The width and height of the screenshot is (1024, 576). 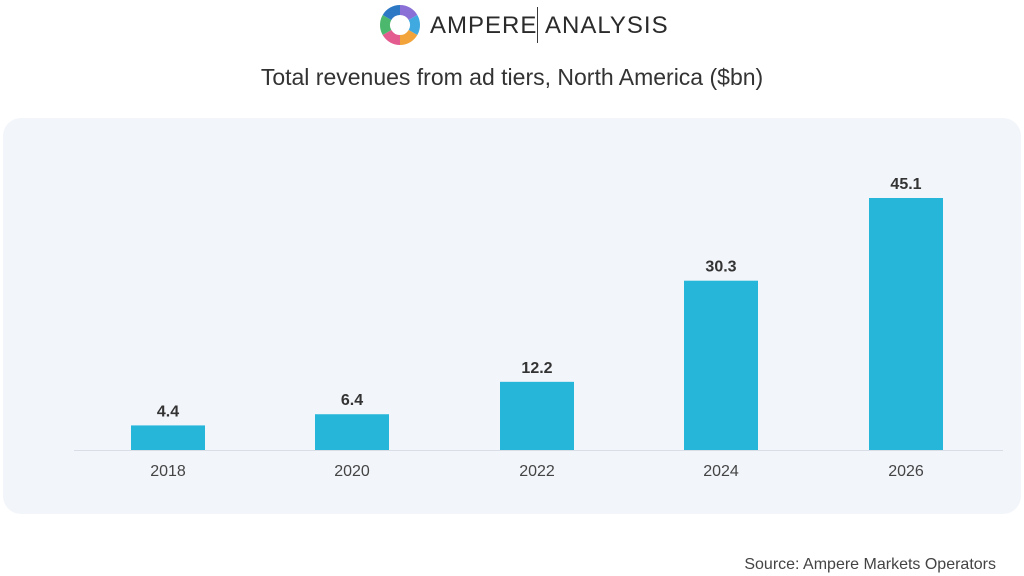 I want to click on bar-2020, so click(x=352, y=432).